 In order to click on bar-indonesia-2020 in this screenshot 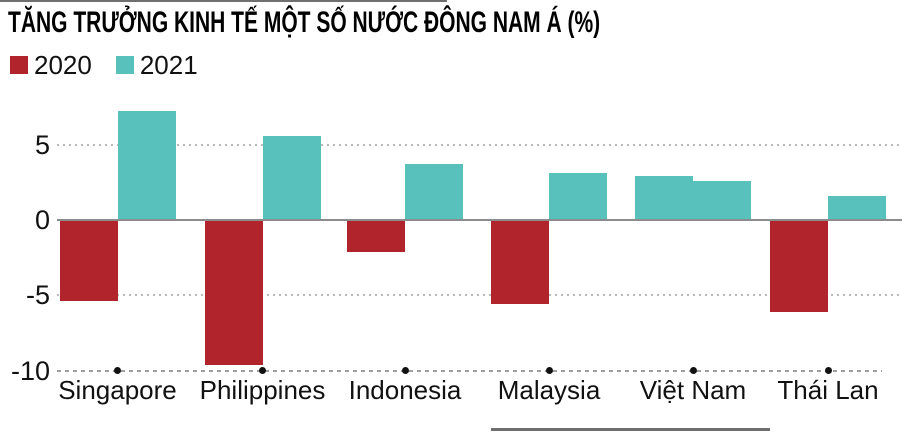, I will do `click(376, 236)`.